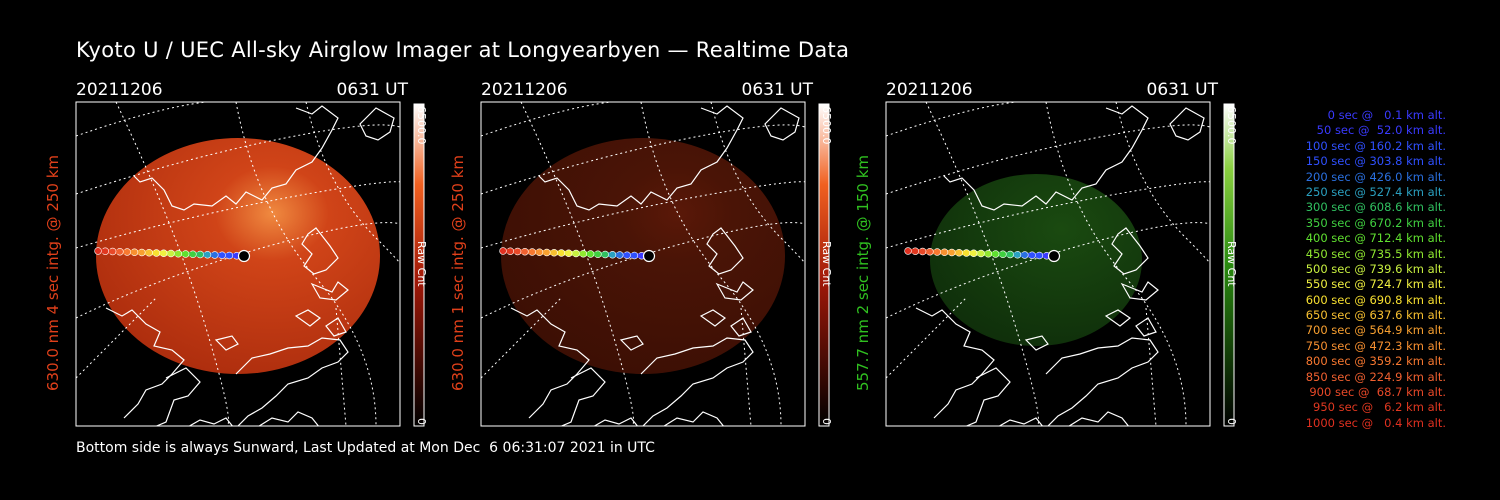  I want to click on legend-row: 300 sec @ 608.6 km alt., so click(1375, 207).